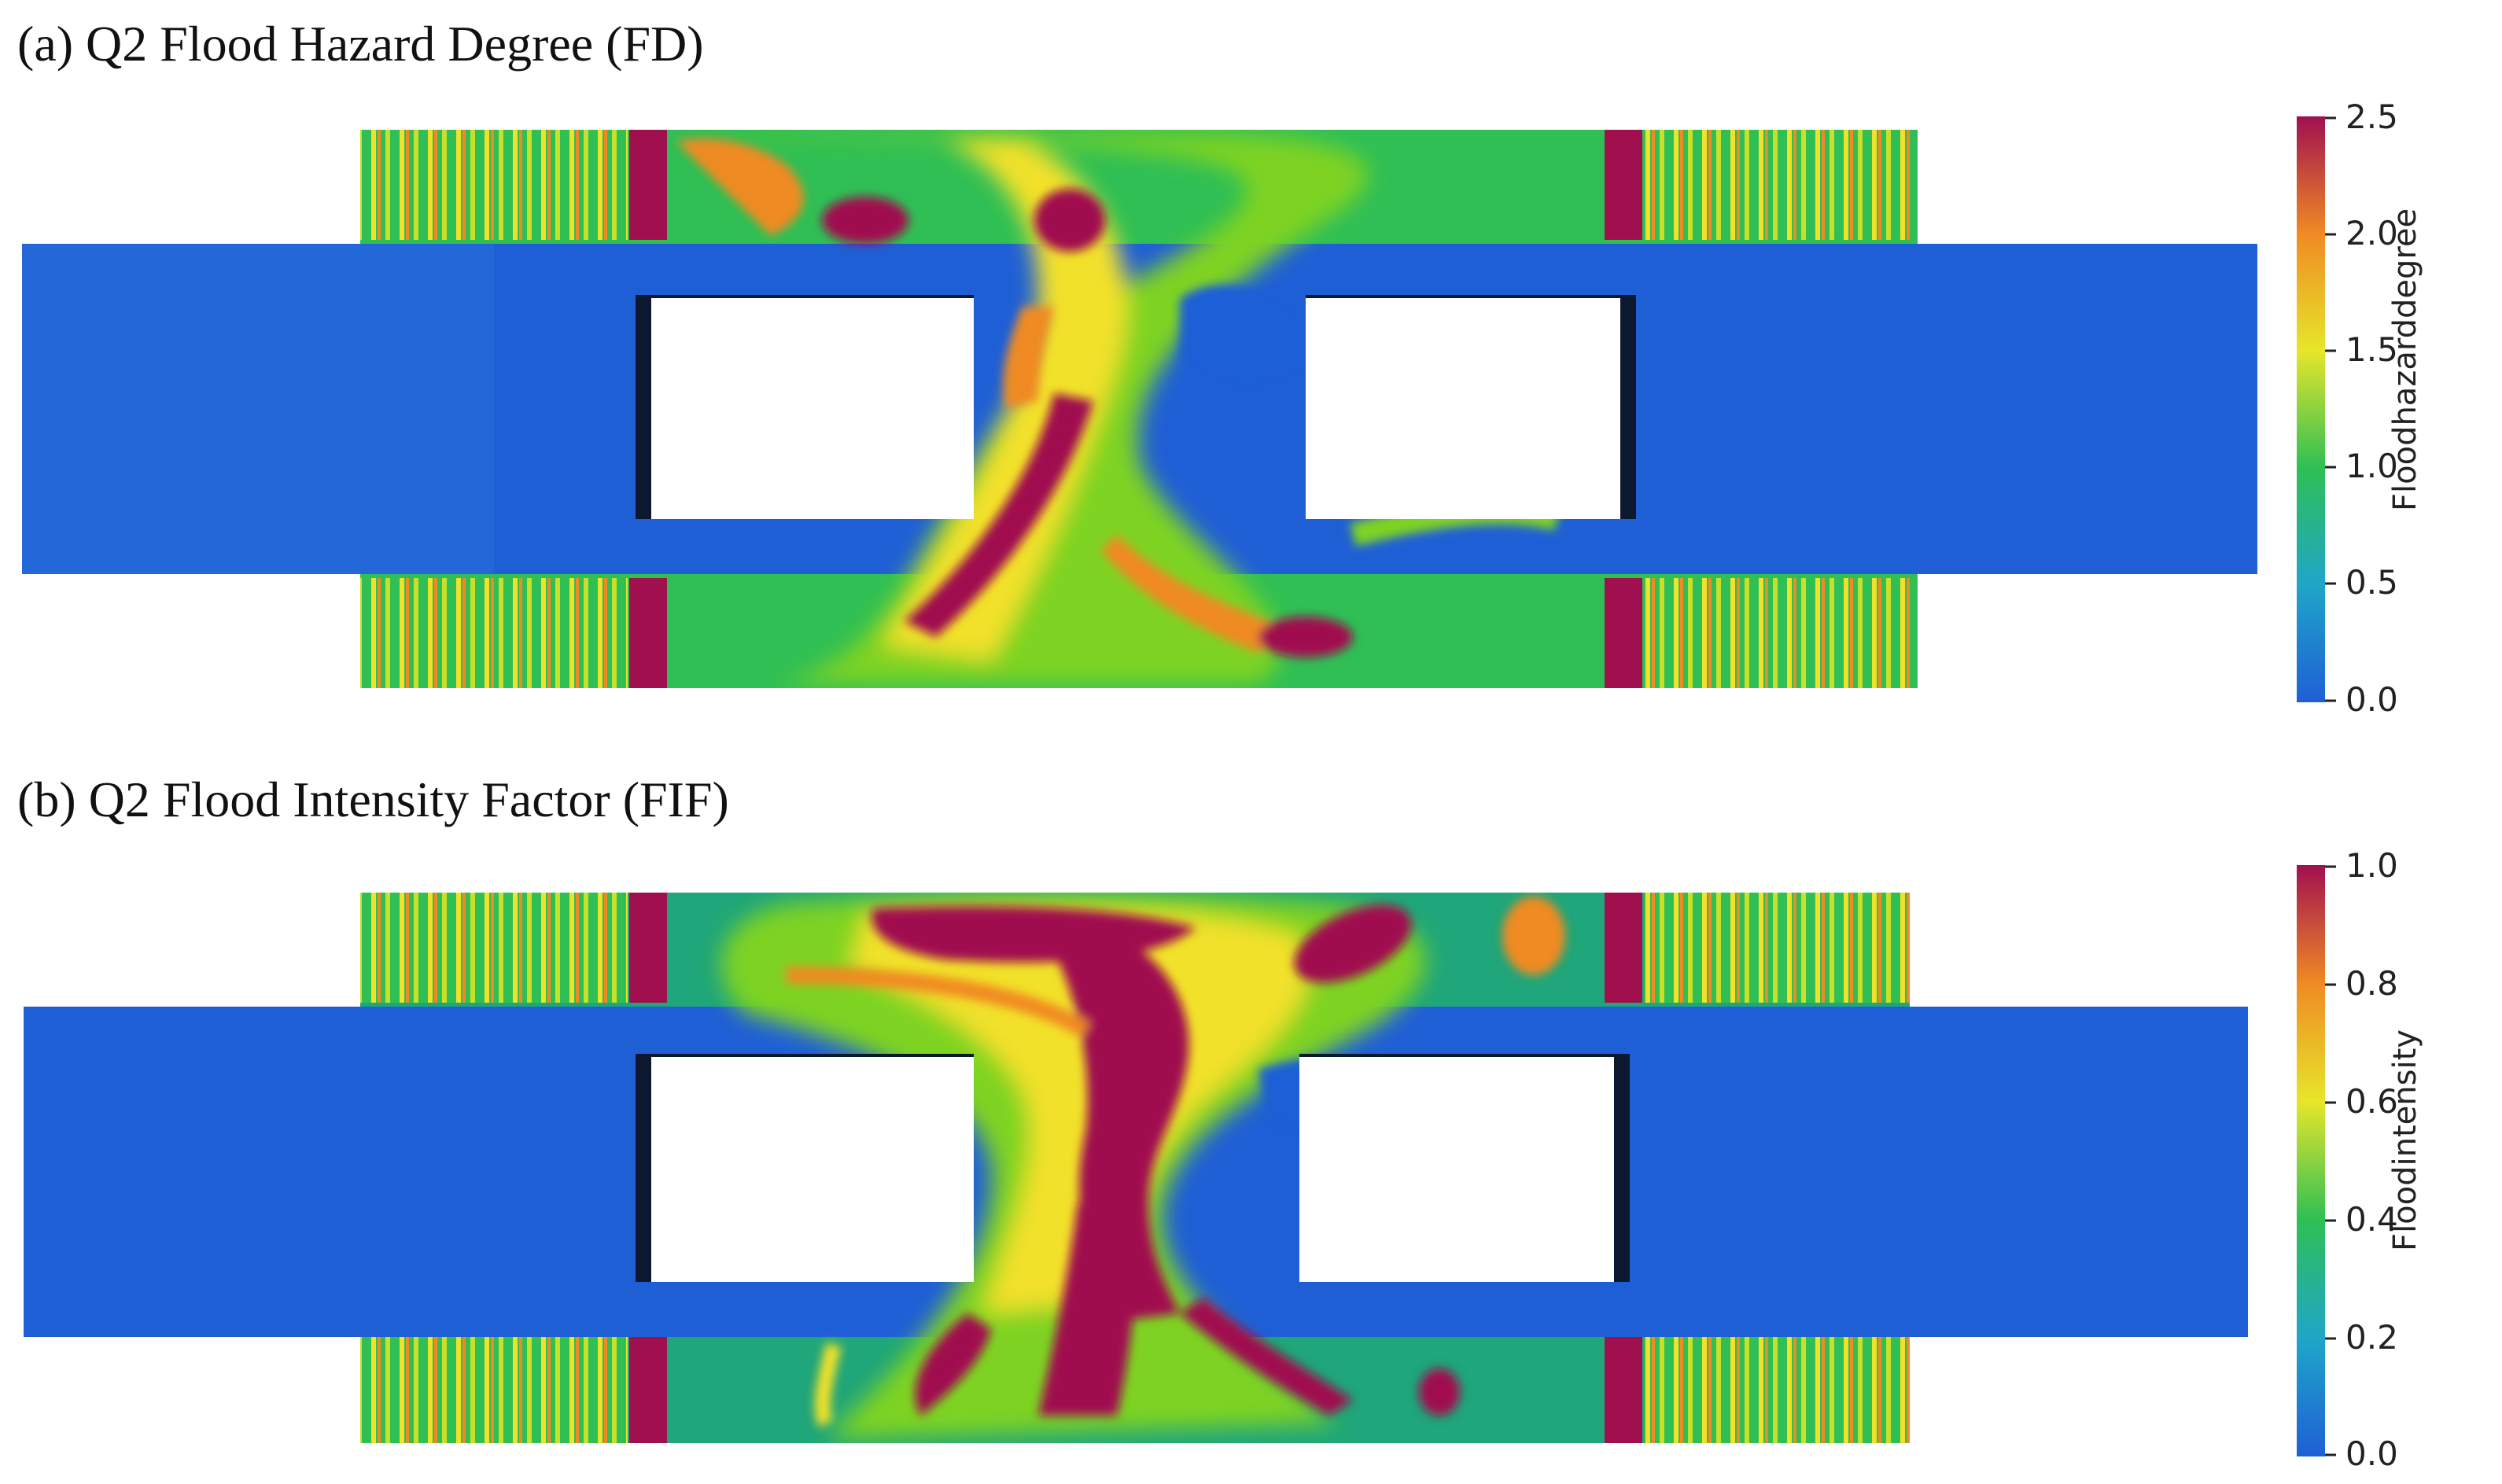 This screenshot has width=2502, height=1484. What do you see at coordinates (2371, 466) in the screenshot?
I see `panel-a-tick: 1.0` at bounding box center [2371, 466].